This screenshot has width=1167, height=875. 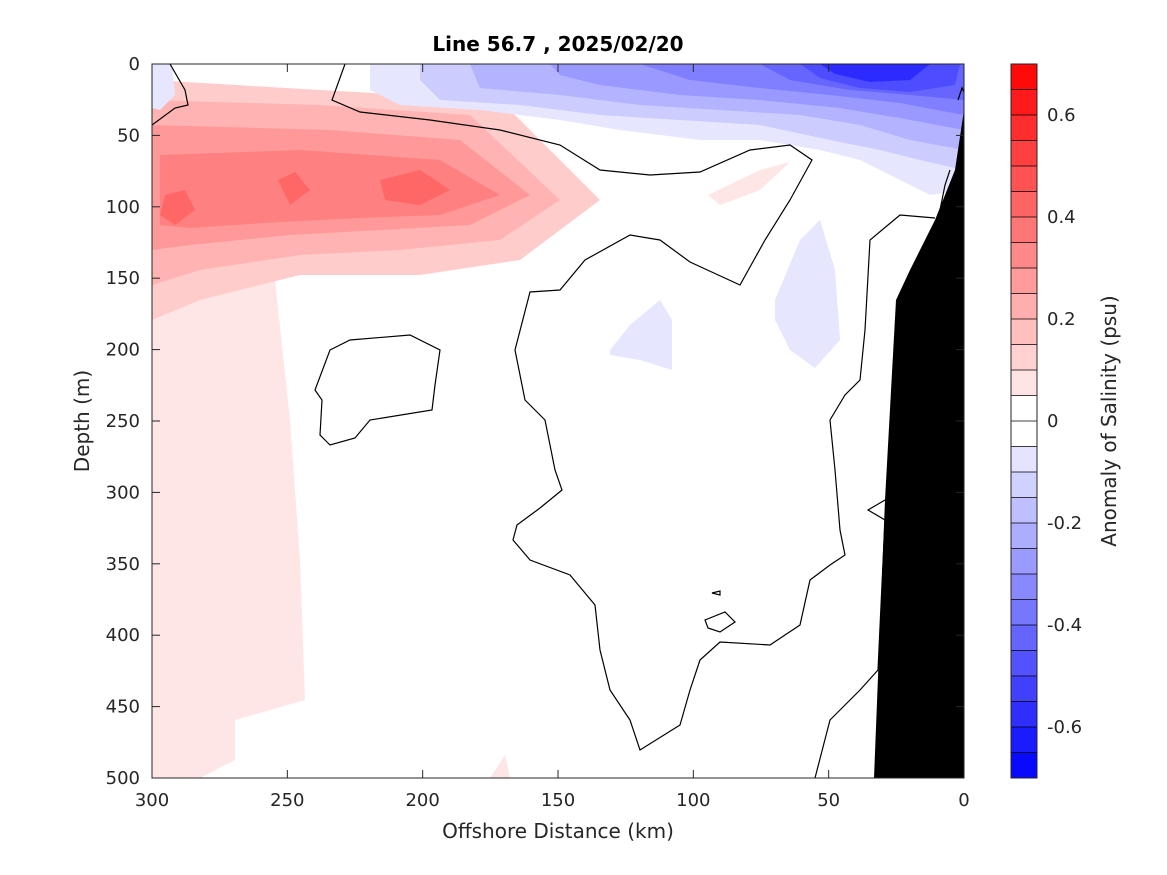 What do you see at coordinates (693, 800) in the screenshot?
I see `x-tick-label: 100` at bounding box center [693, 800].